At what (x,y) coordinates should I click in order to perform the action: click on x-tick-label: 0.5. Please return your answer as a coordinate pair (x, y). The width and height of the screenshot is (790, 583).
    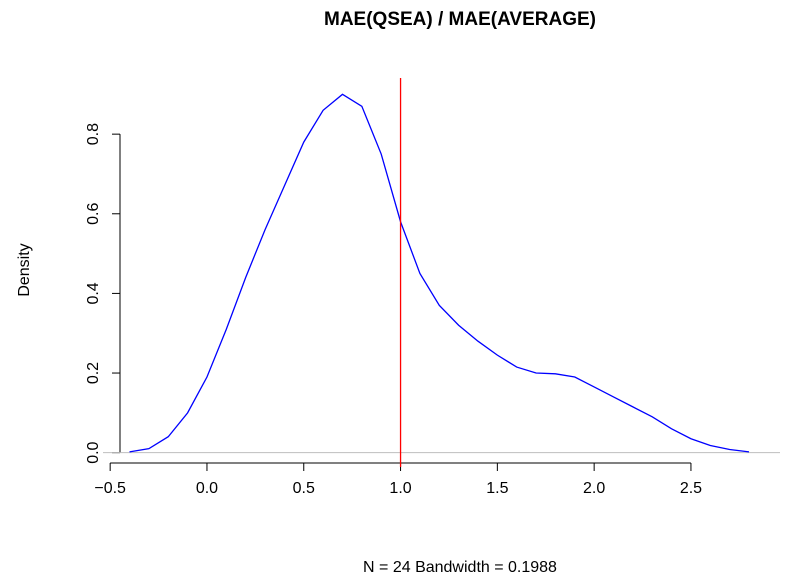
    Looking at the image, I should click on (304, 488).